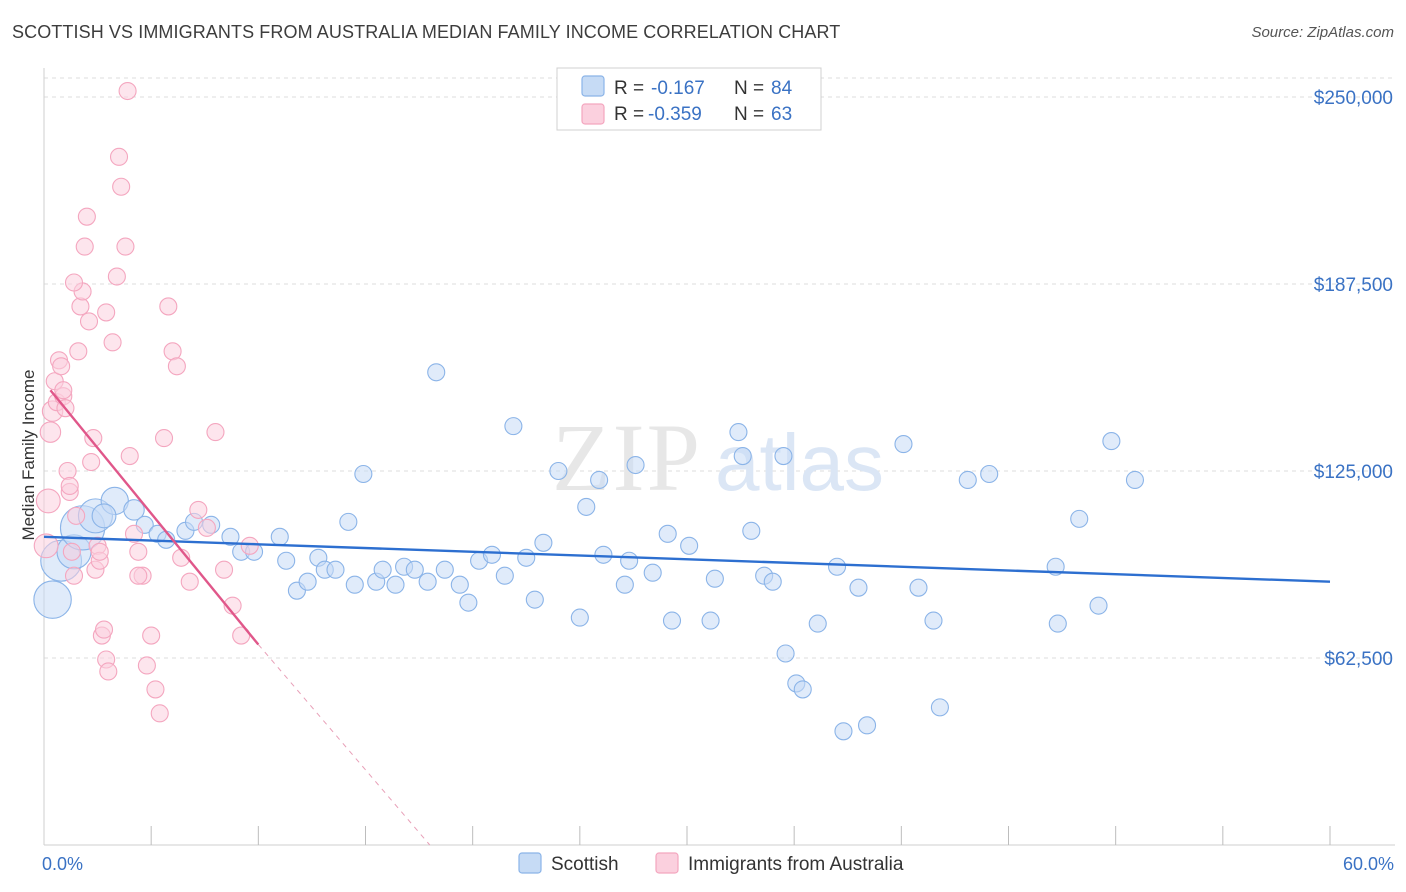 Image resolution: width=1406 pixels, height=892 pixels. Describe the element at coordinates (678, 88) in the screenshot. I see `legend-r-value-scottish: -0.167` at that location.